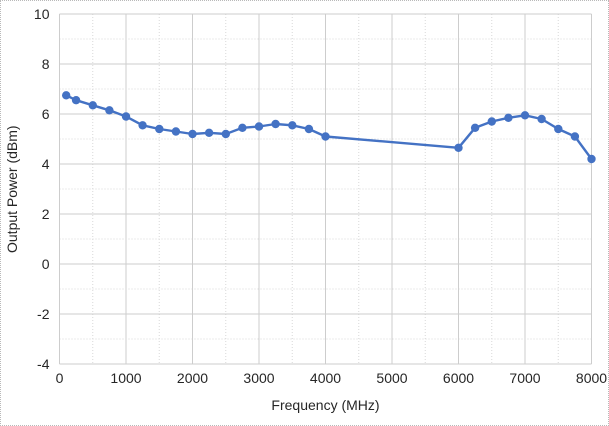 Image resolution: width=609 pixels, height=426 pixels. I want to click on x-tick-label: 1000, so click(125, 378).